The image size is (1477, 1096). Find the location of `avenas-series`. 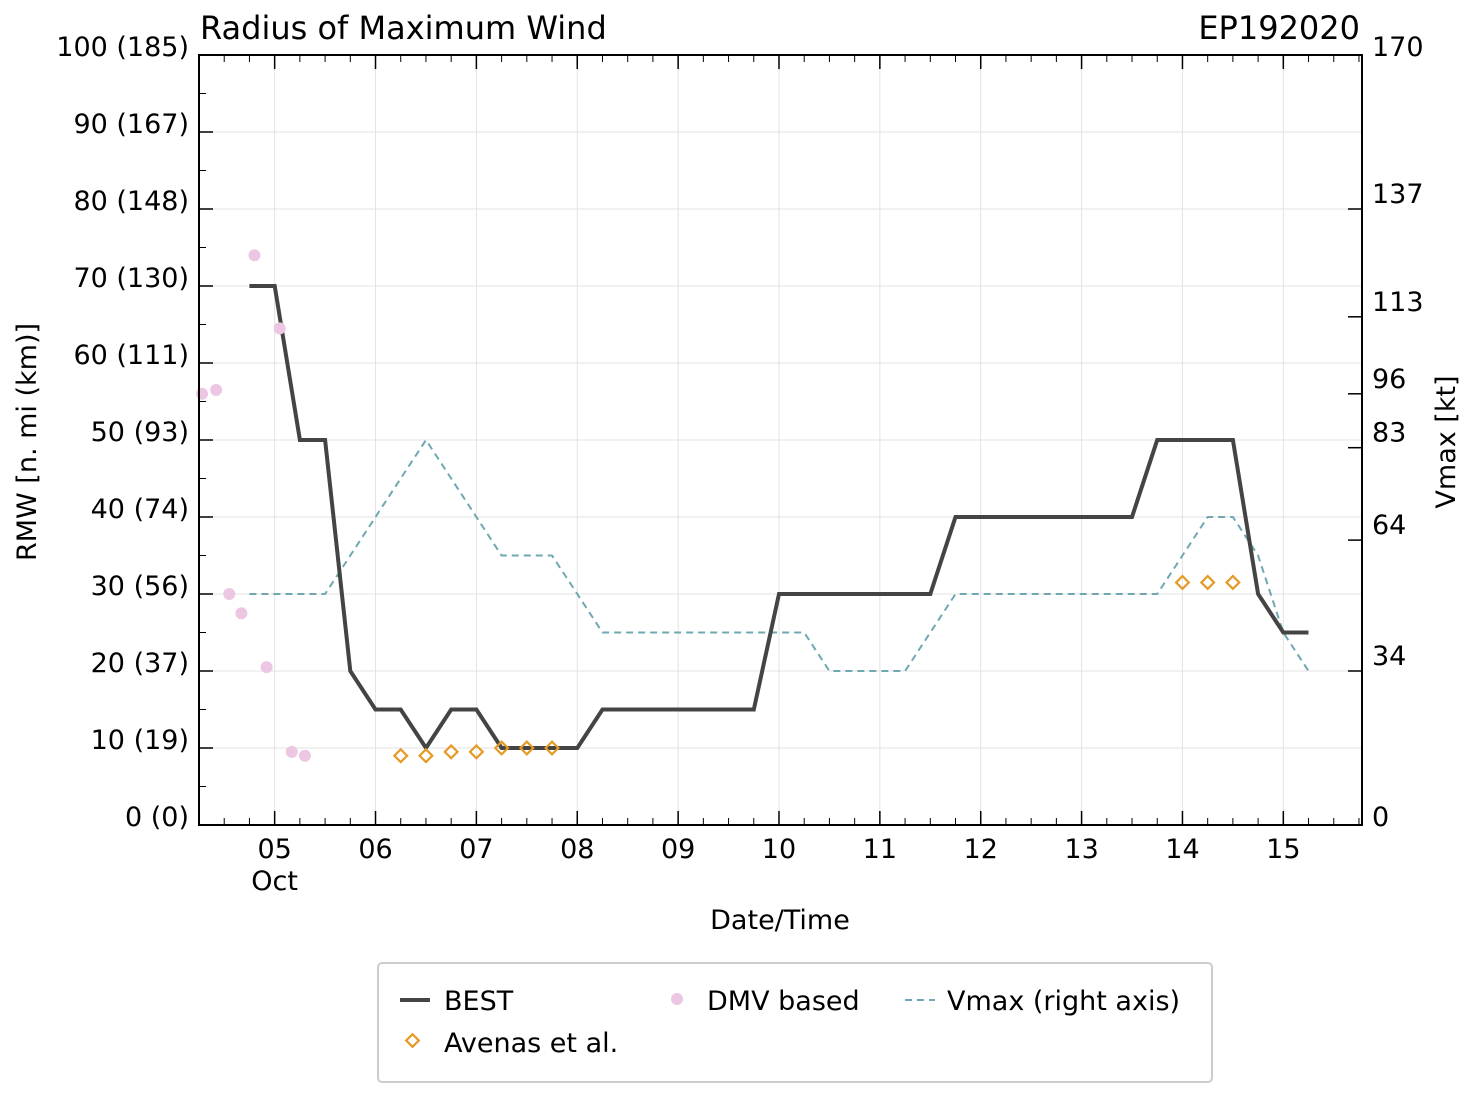

avenas-series is located at coordinates (816, 669).